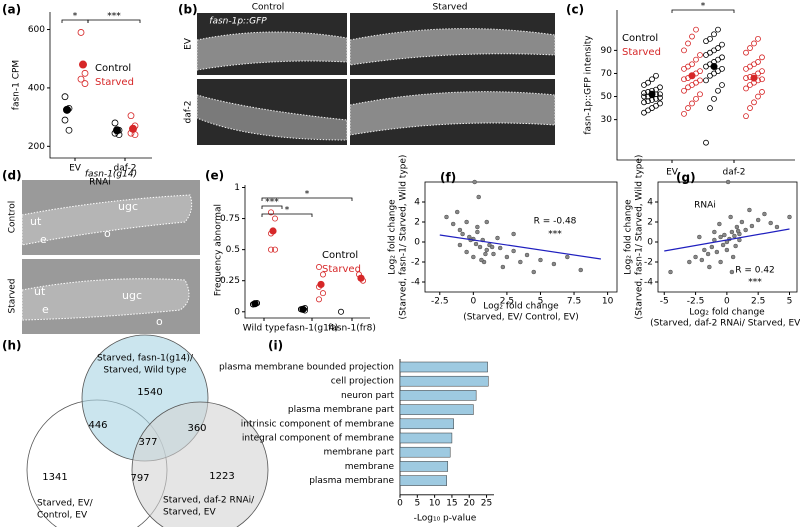 The image size is (800, 527). What do you see at coordinates (196, 428) in the screenshot?
I see `region-count: 360` at bounding box center [196, 428].